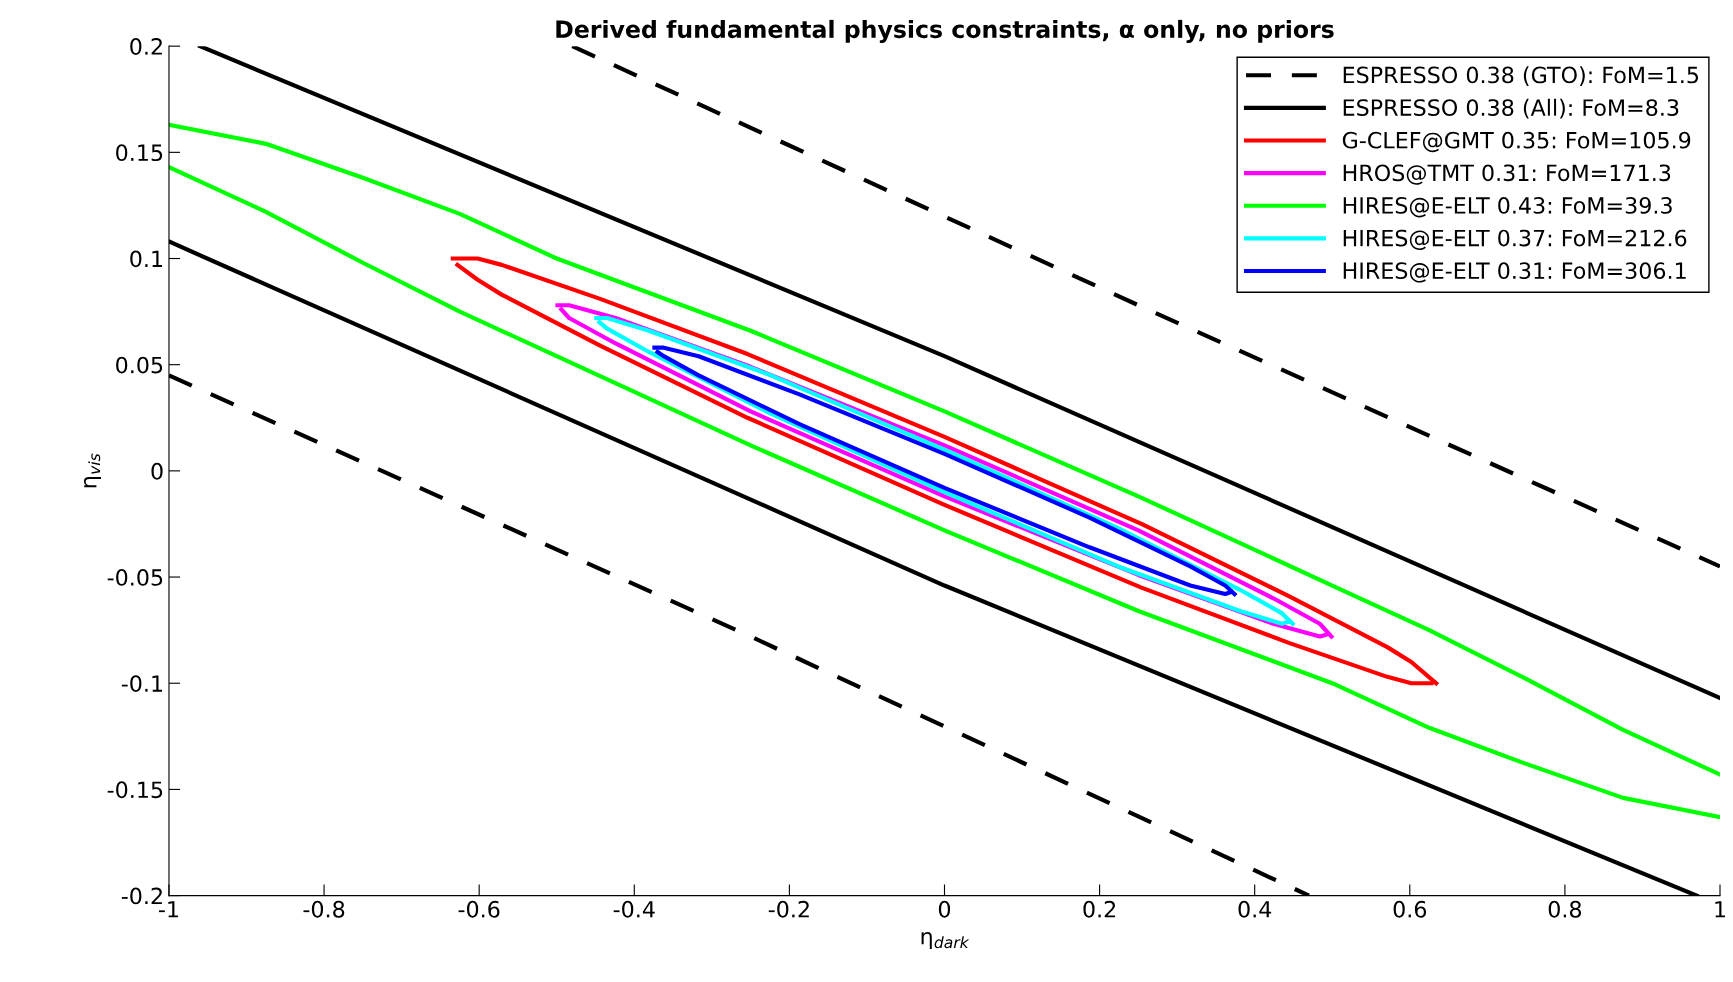 The width and height of the screenshot is (1733, 982). Describe the element at coordinates (1255, 909) in the screenshot. I see `x-tick-label: 0.4` at that location.